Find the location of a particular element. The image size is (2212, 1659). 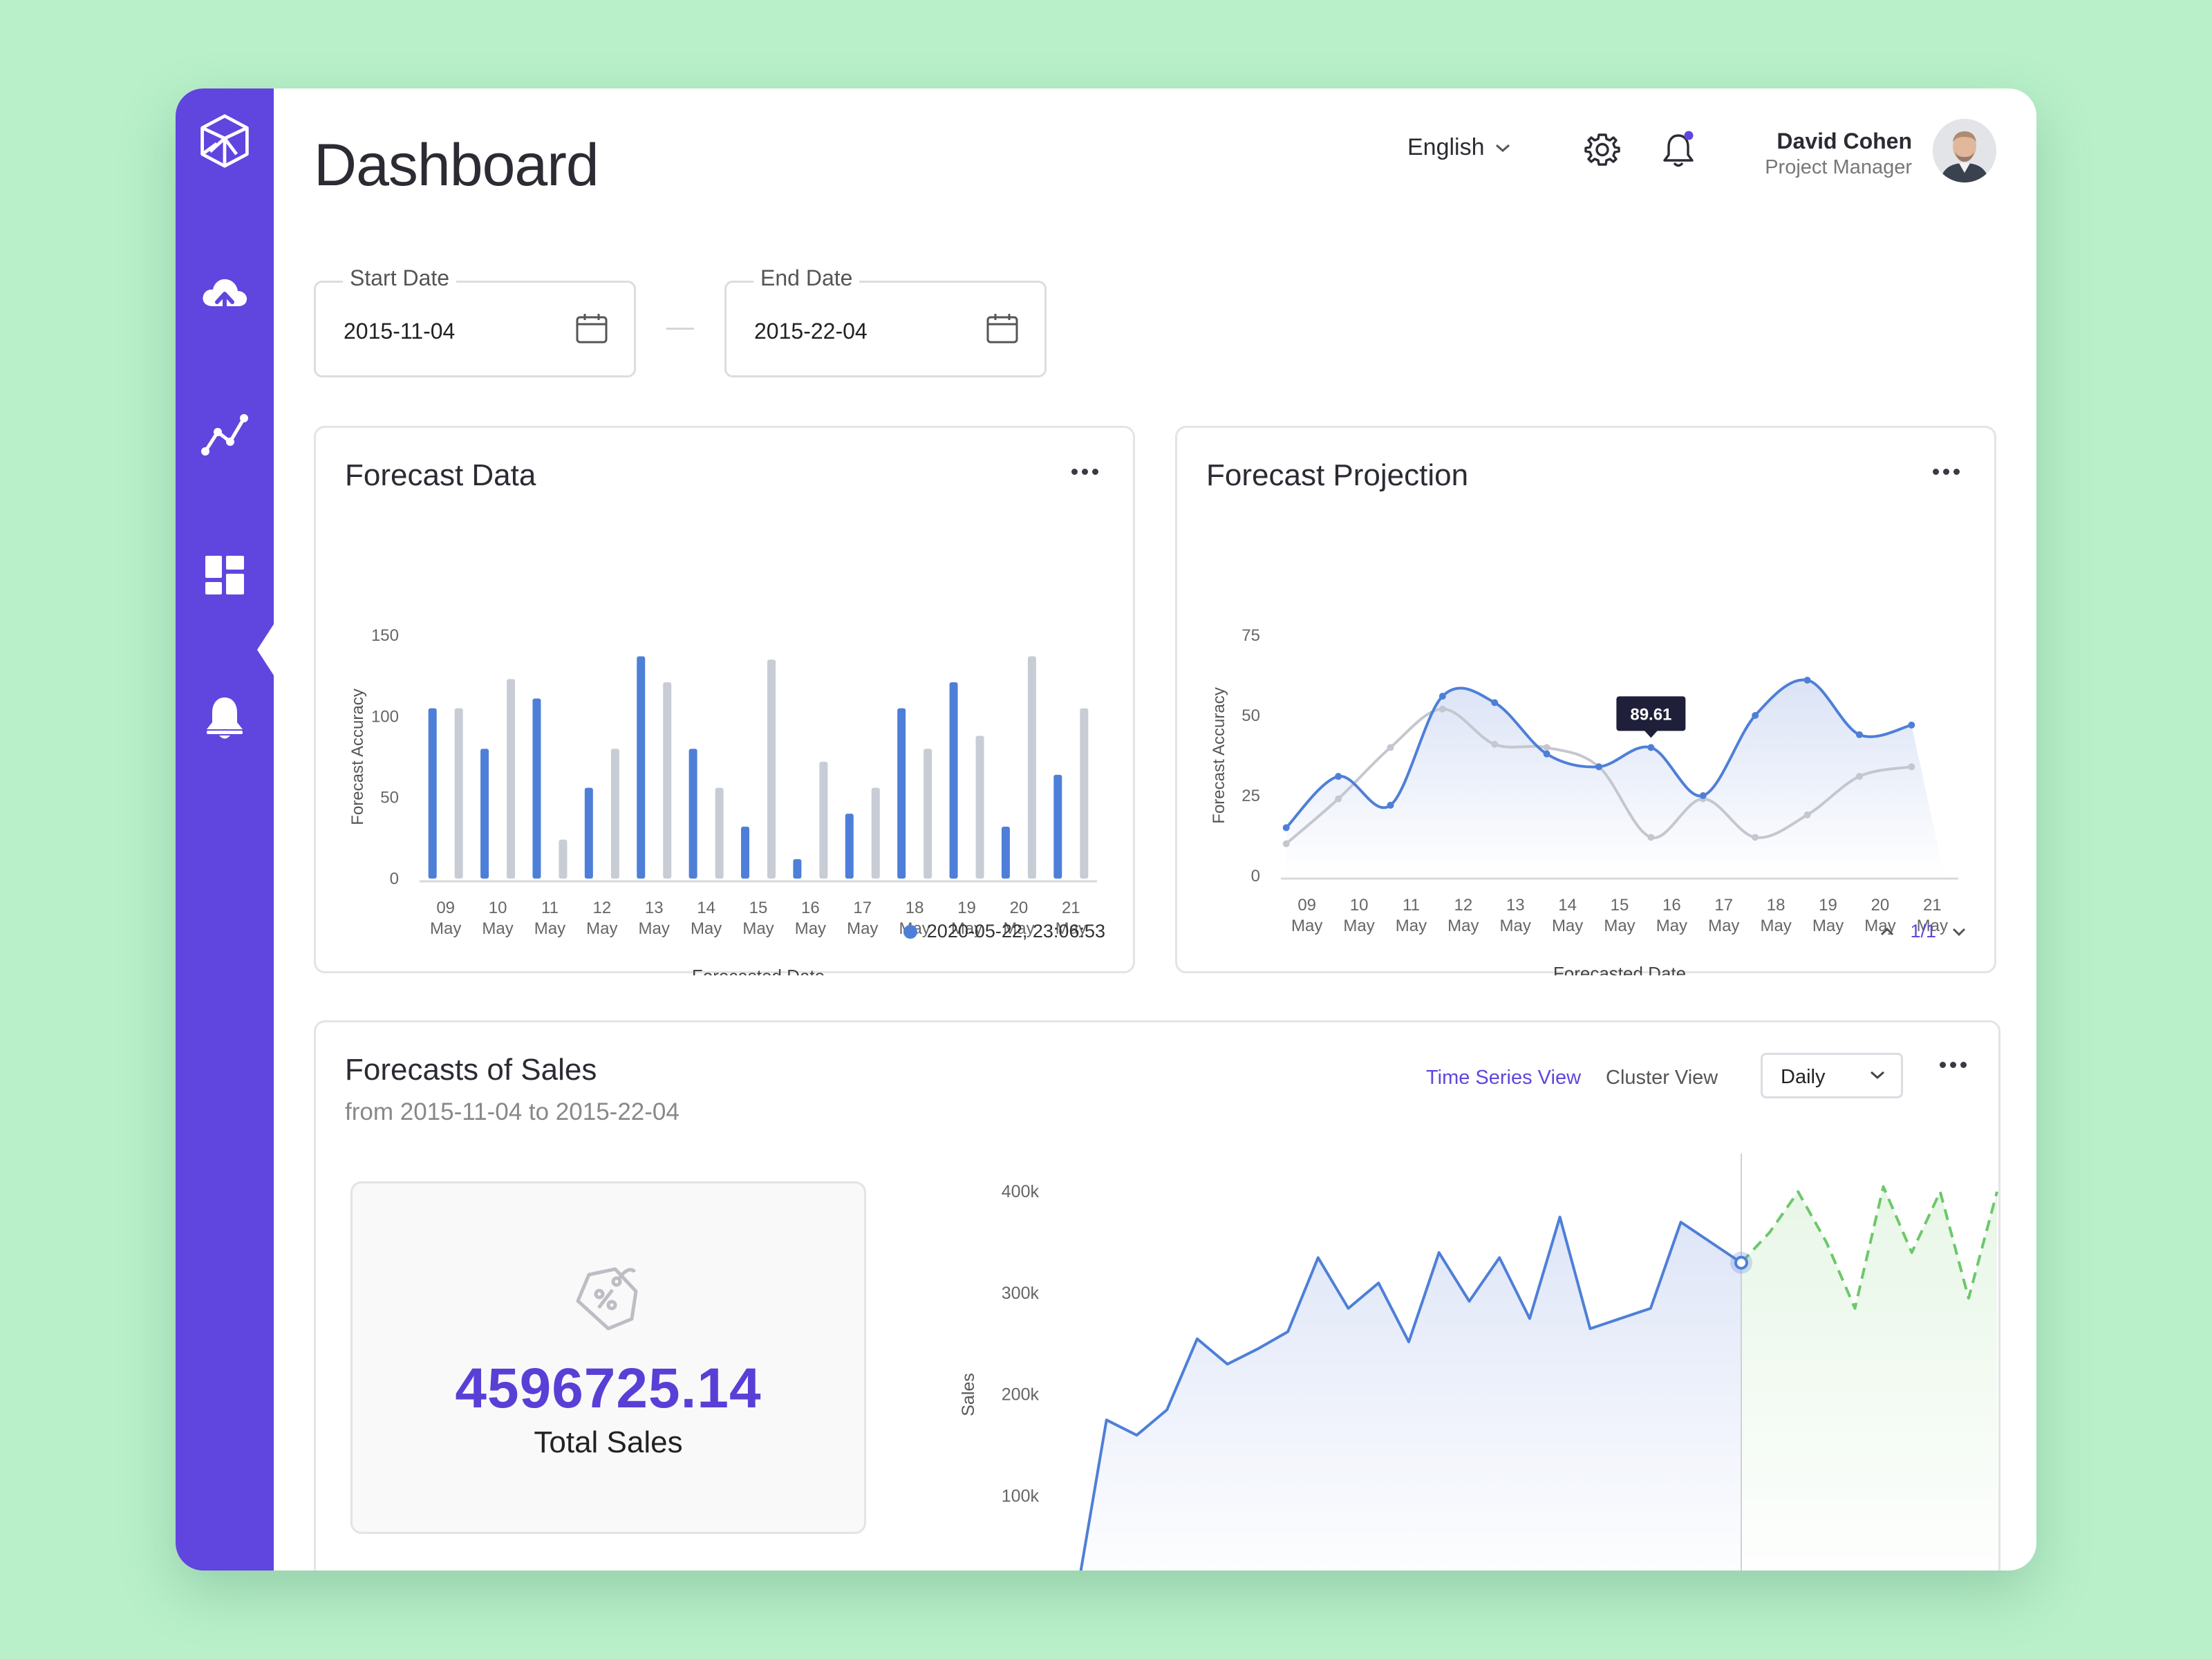

user-role: Project Manager is located at coordinates (1839, 167).